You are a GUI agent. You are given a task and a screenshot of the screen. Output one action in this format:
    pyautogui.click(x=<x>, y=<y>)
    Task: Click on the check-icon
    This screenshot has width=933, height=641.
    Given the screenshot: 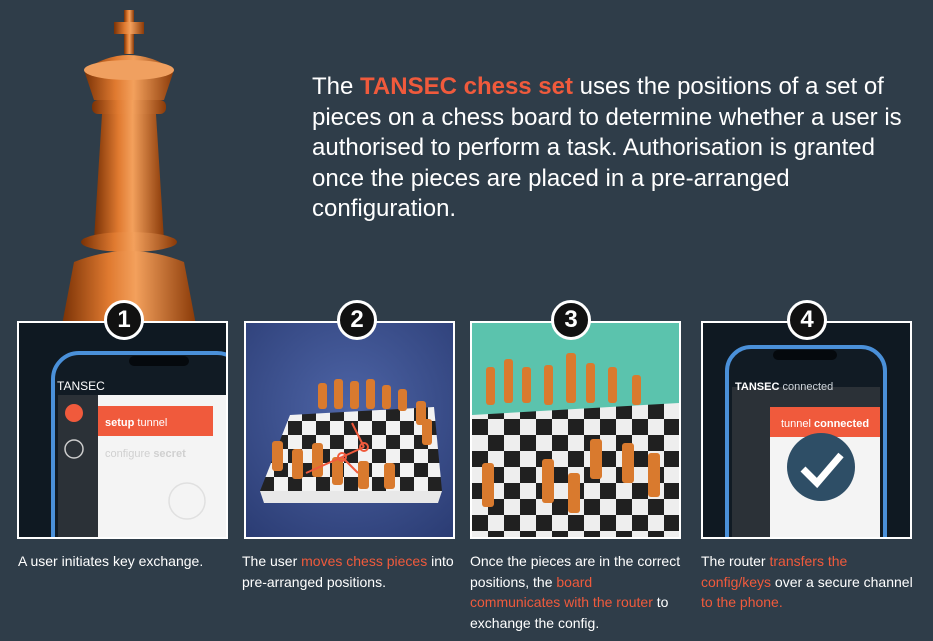 What is the action you would take?
    pyautogui.click(x=822, y=470)
    